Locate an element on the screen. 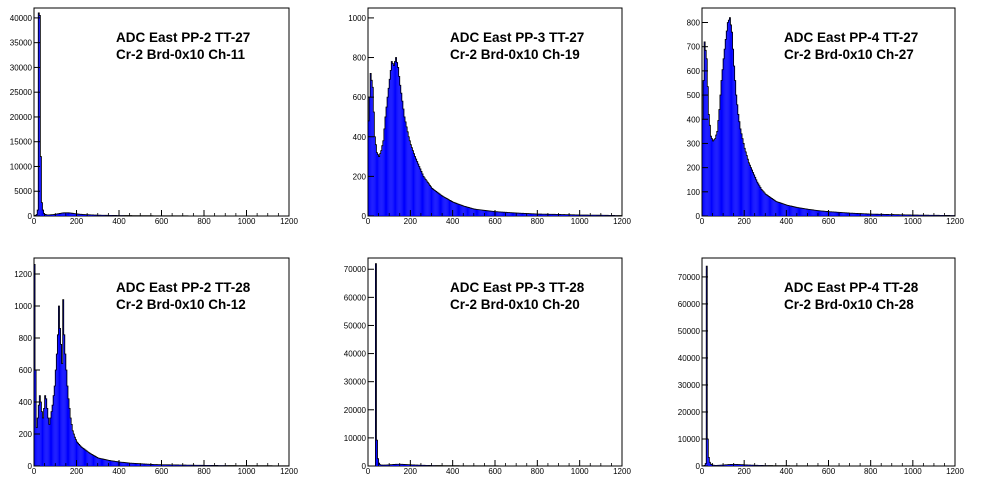  x-tick-label: 400 is located at coordinates (453, 221).